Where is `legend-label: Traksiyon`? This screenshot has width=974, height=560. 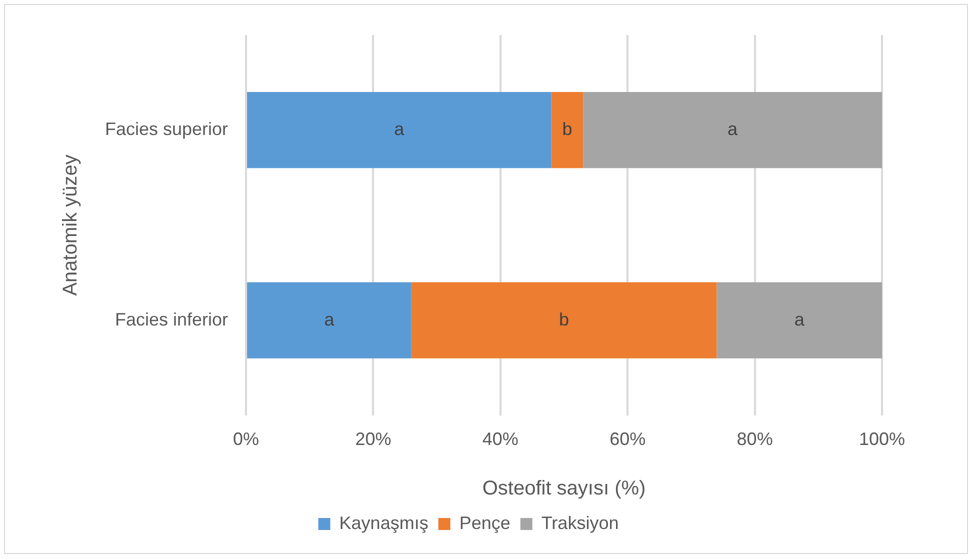
legend-label: Traksiyon is located at coordinates (580, 522).